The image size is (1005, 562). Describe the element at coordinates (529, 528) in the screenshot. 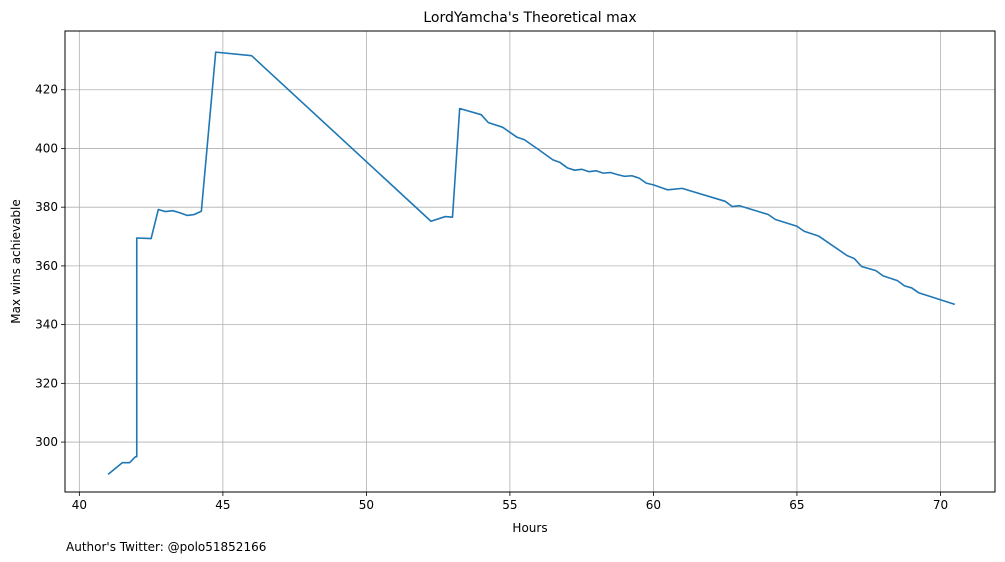

I see `x-axis-title: Hours` at that location.